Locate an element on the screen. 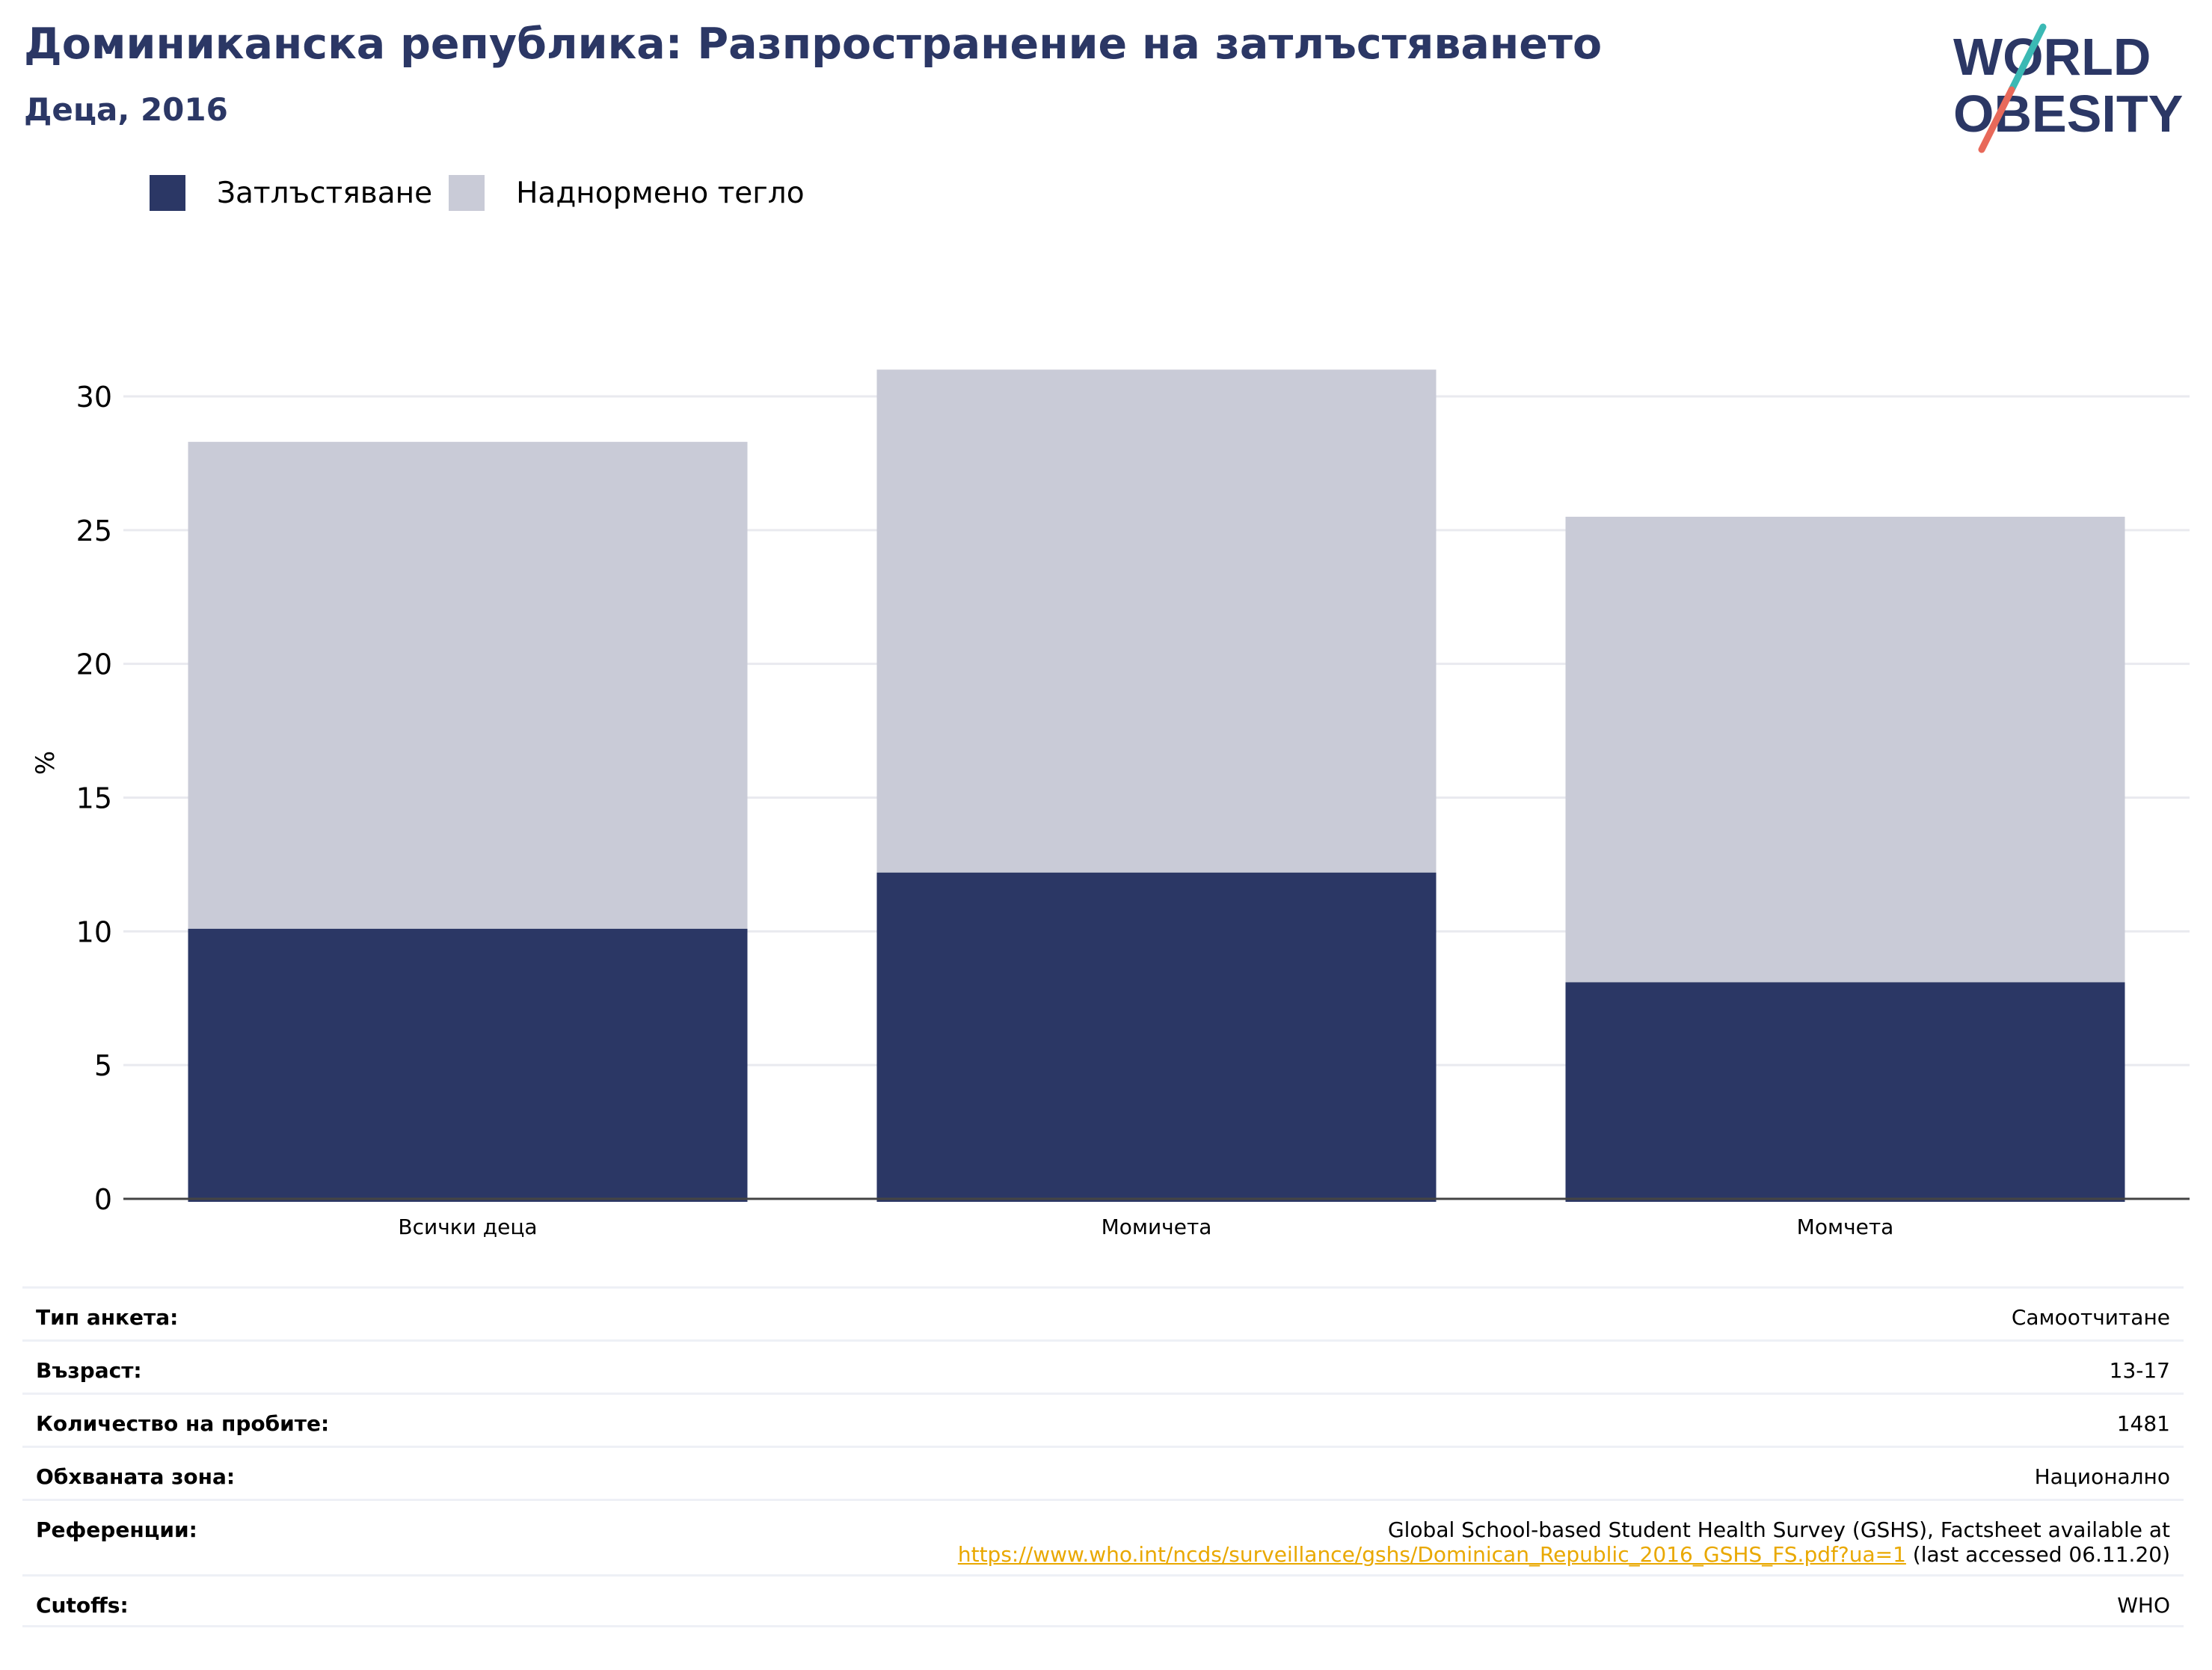 The height and width of the screenshot is (1670, 2212). x-tick-label: Момичета is located at coordinates (1157, 1227).